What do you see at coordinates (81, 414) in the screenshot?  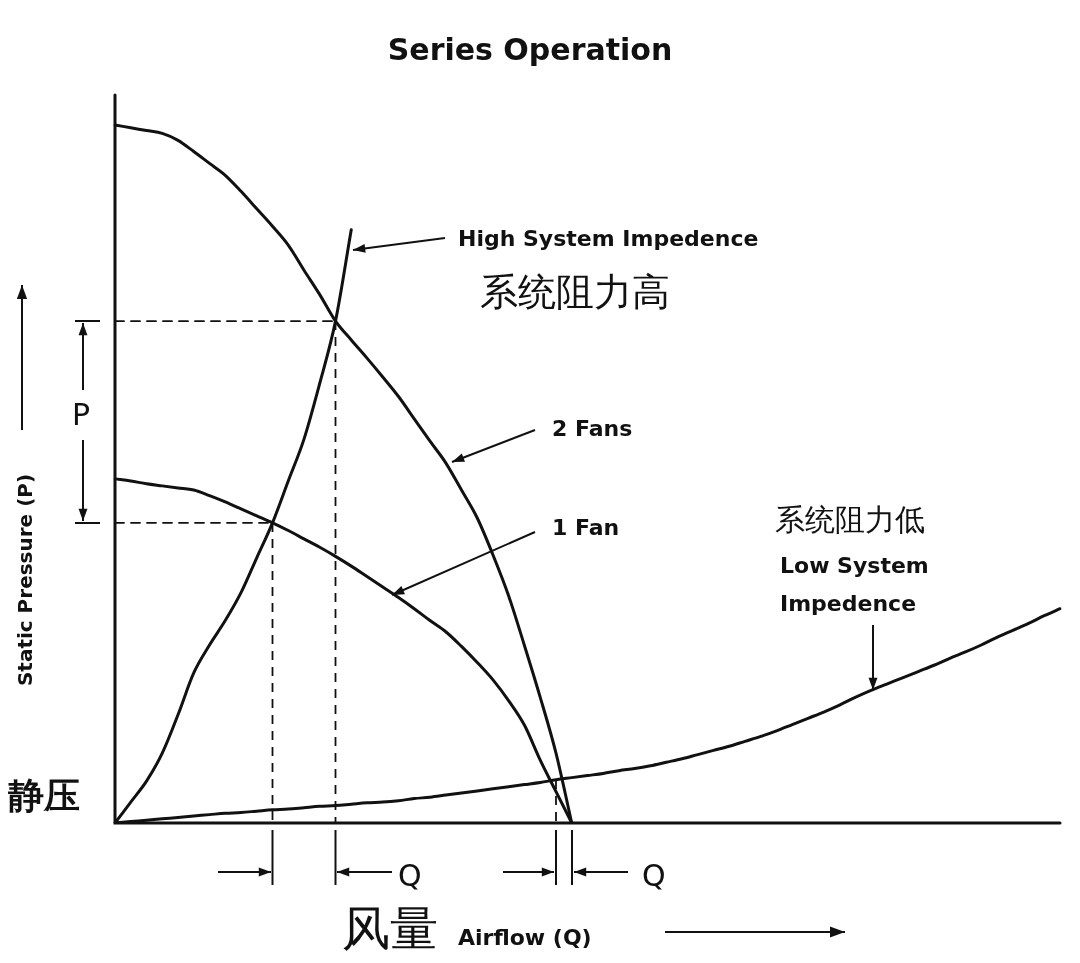 I see `text: P` at bounding box center [81, 414].